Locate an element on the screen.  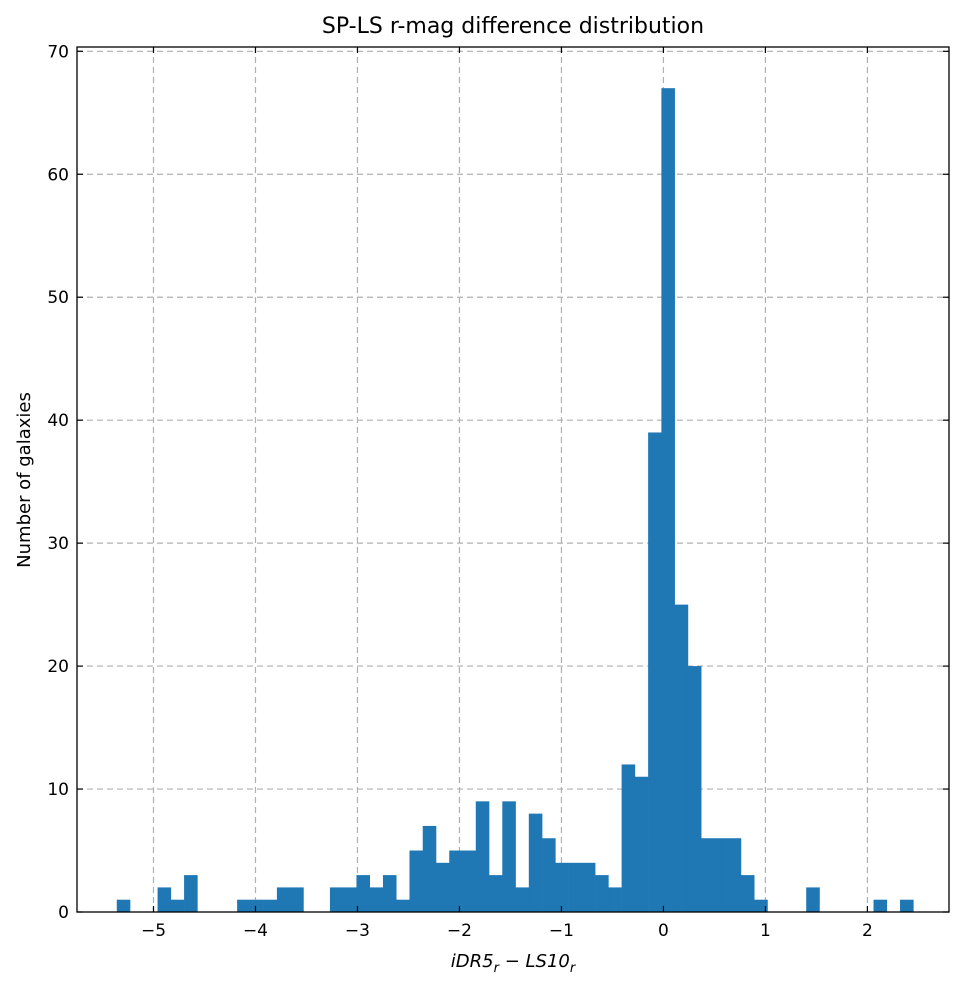
x-tick-label: −3 is located at coordinates (357, 931).